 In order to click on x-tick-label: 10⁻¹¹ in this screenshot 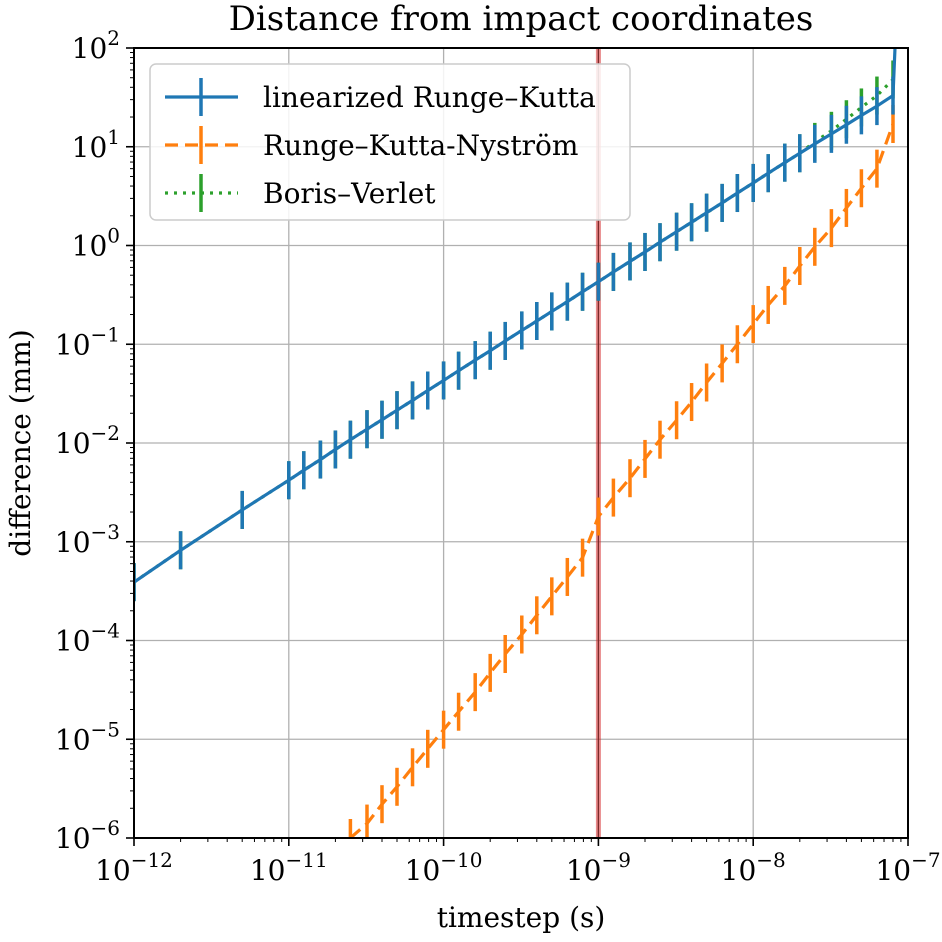, I will do `click(289, 867)`.